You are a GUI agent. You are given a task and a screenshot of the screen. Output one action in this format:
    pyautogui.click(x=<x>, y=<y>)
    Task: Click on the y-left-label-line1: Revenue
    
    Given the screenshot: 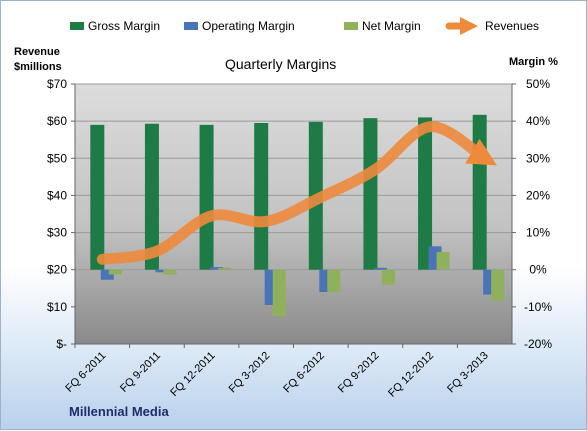 What is the action you would take?
    pyautogui.click(x=37, y=52)
    